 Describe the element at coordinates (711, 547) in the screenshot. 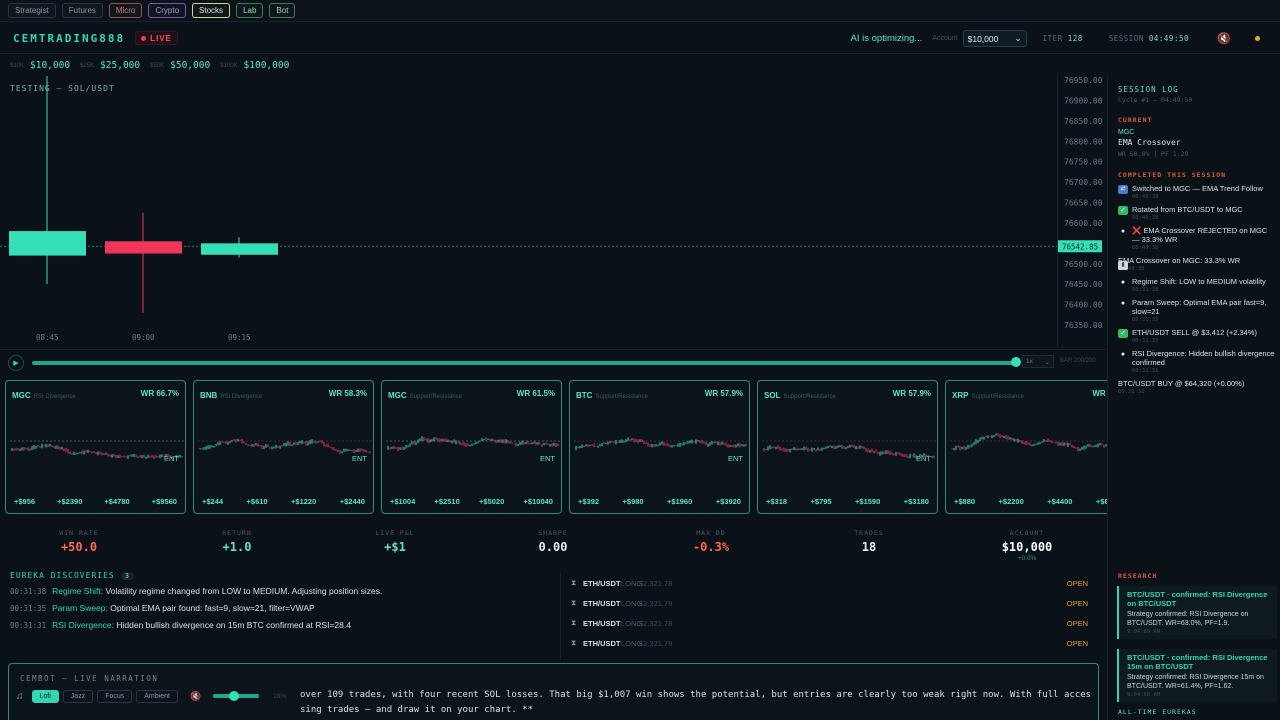

I see `metric-value: -0.3%` at that location.